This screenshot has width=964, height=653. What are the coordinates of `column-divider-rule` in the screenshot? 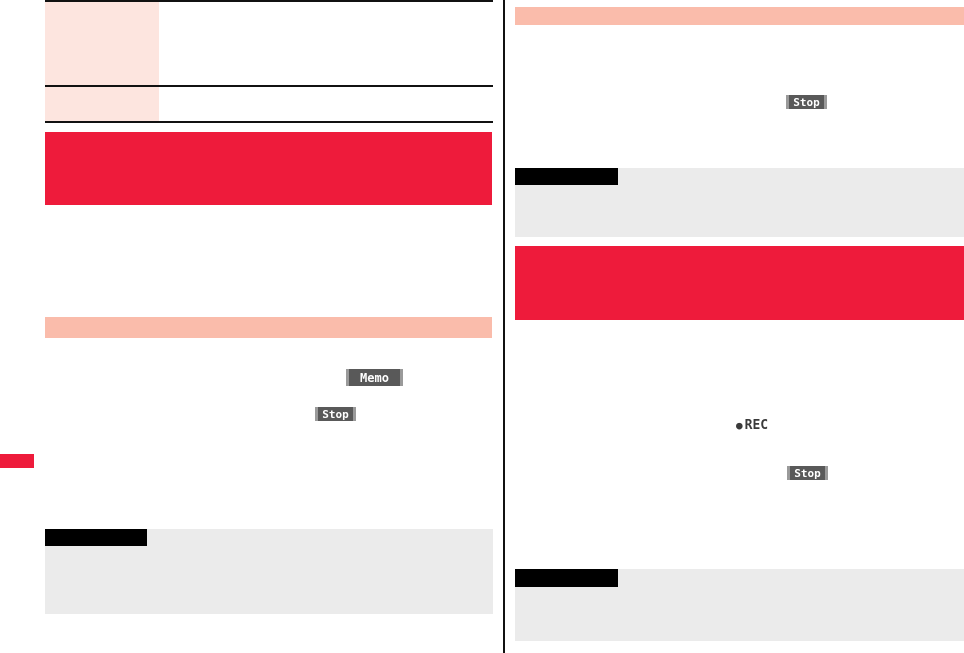 It's located at (504, 326).